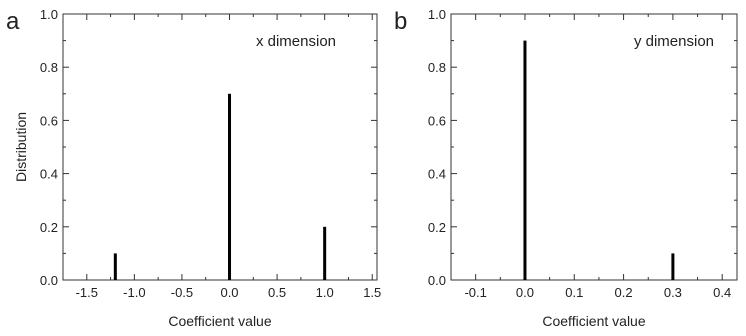 This screenshot has width=746, height=336. I want to click on panel-label: b, so click(400, 21).